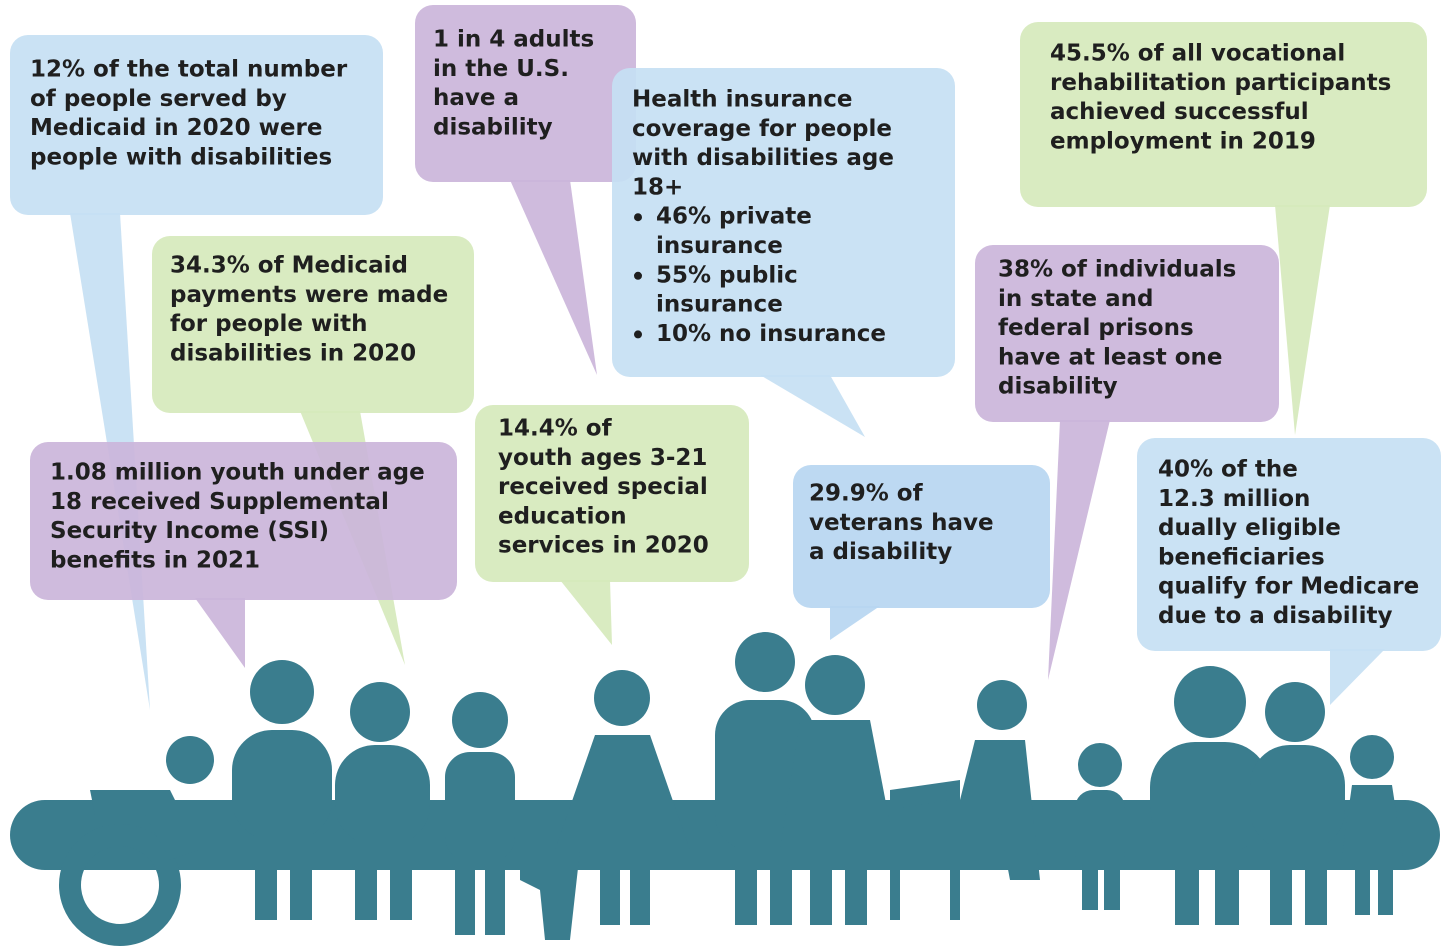 Image resolution: width=1443 pixels, height=951 pixels. I want to click on bubble-text: 40% of the, so click(1228, 470).